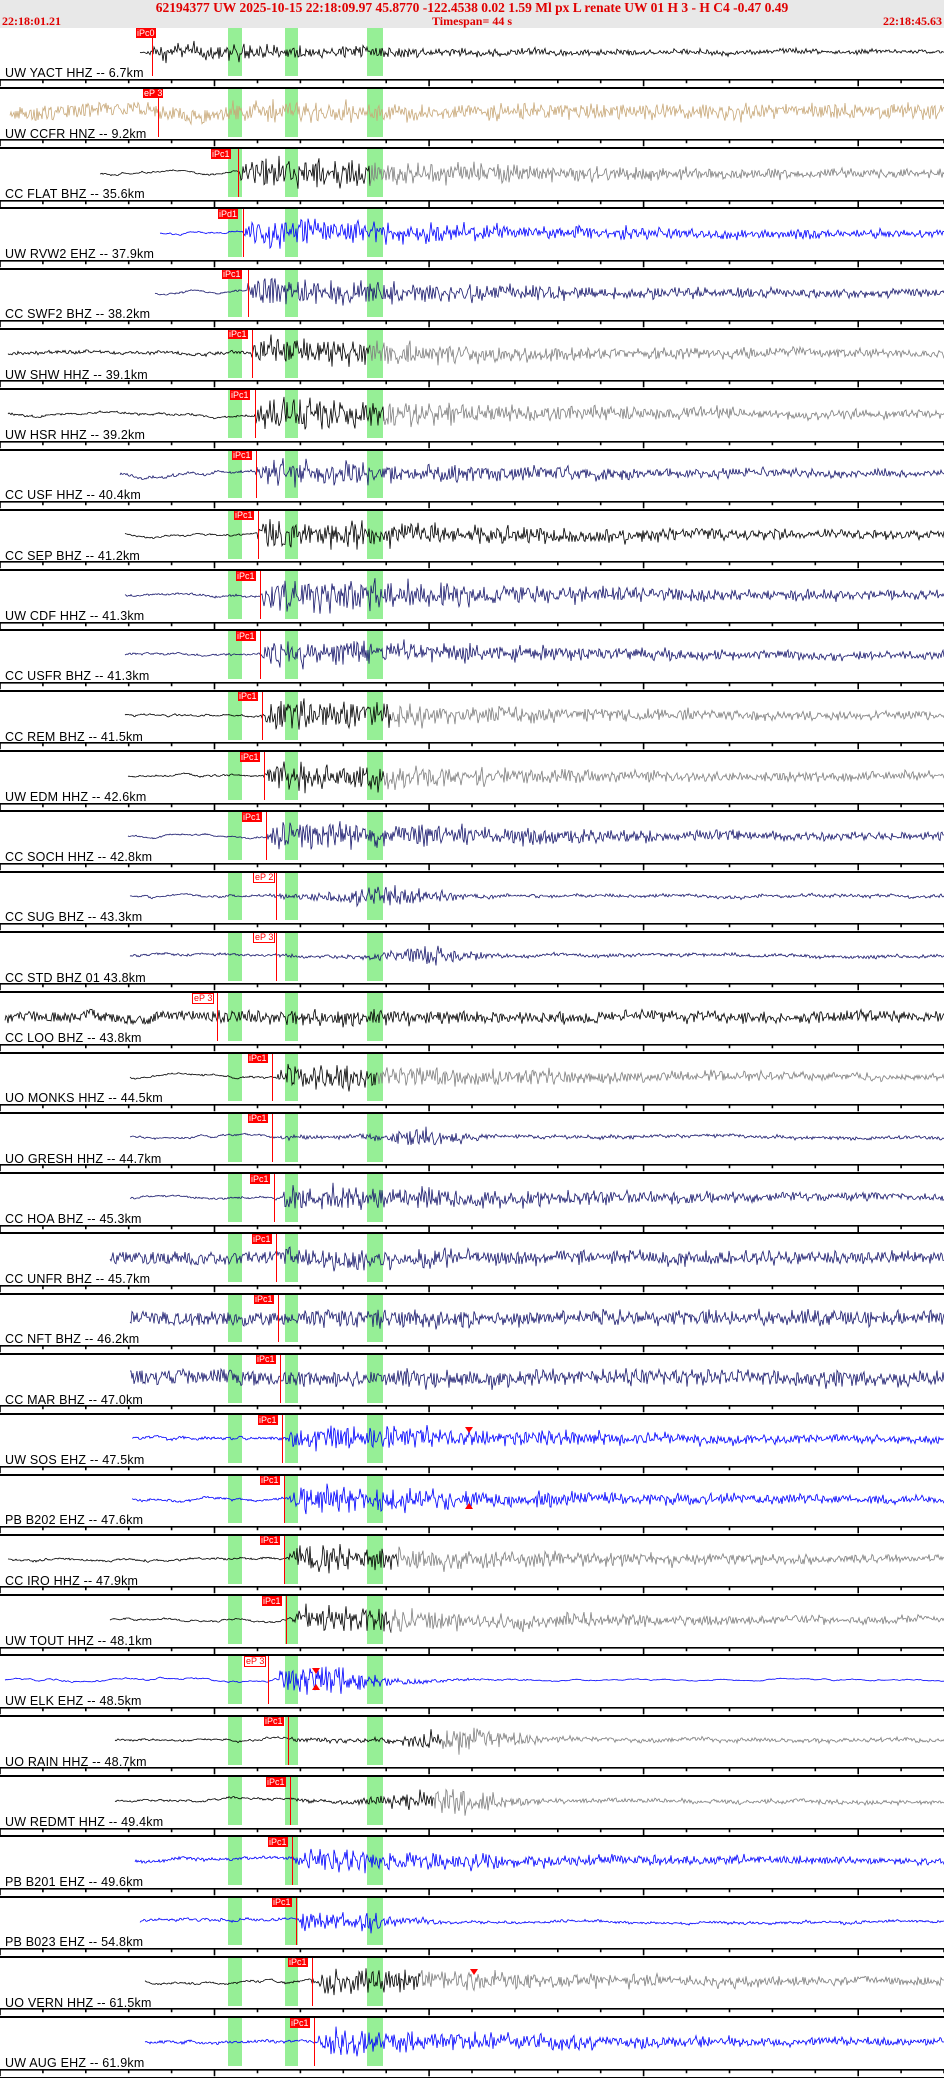 This screenshot has height=2078, width=944. Describe the element at coordinates (264, 878) in the screenshot. I see `phase-pick-label: eP 2` at that location.